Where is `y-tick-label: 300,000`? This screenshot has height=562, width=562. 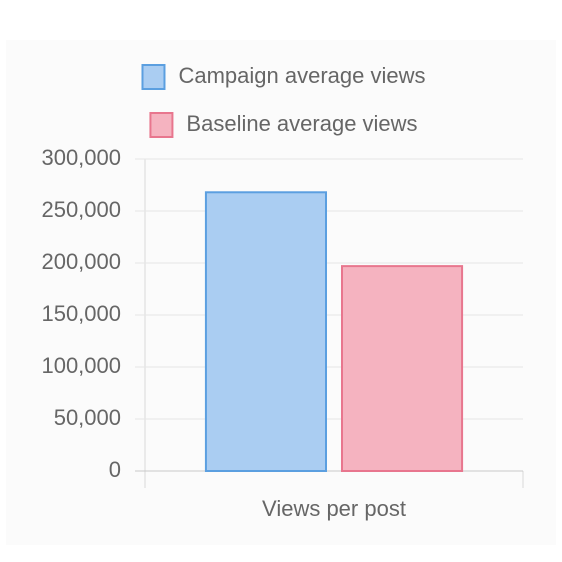 y-tick-label: 300,000 is located at coordinates (81, 157).